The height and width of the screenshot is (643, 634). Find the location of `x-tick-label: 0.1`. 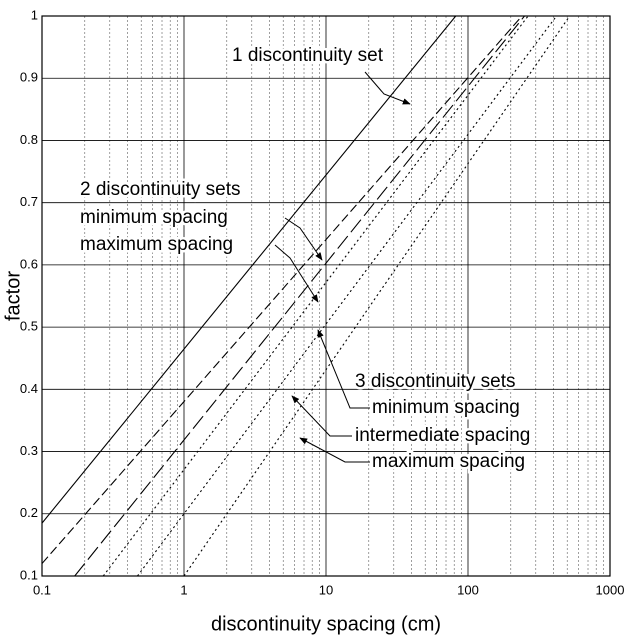

x-tick-label: 0.1 is located at coordinates (42, 589).